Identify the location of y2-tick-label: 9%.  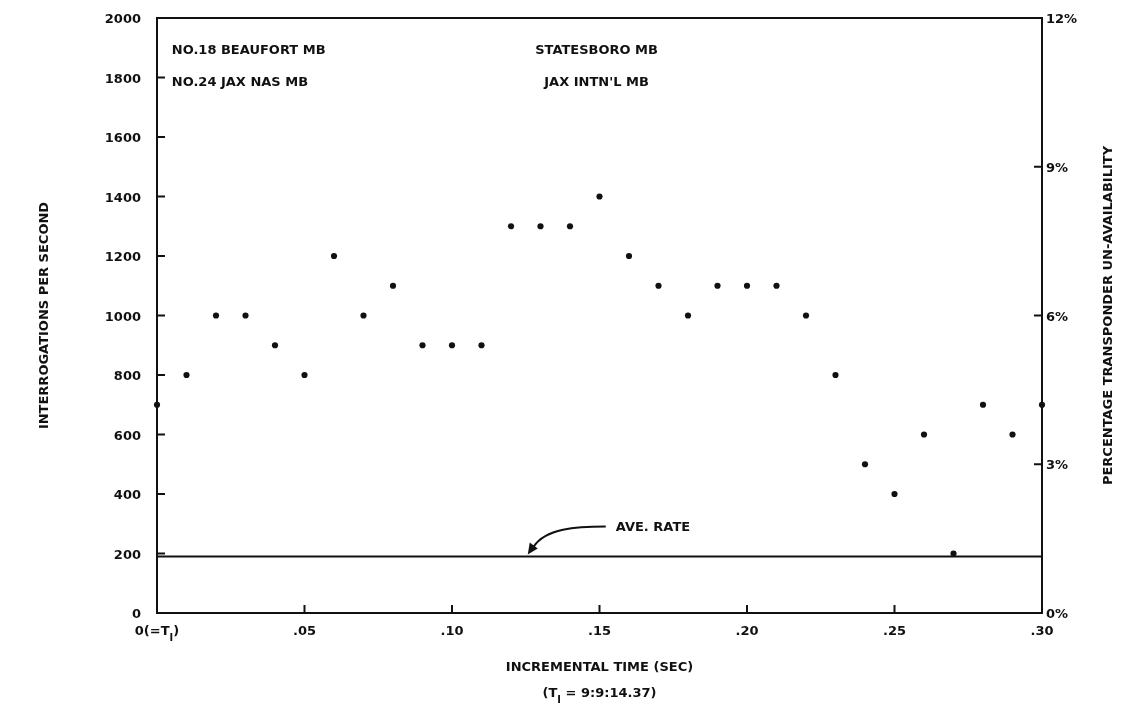
(1057, 167).